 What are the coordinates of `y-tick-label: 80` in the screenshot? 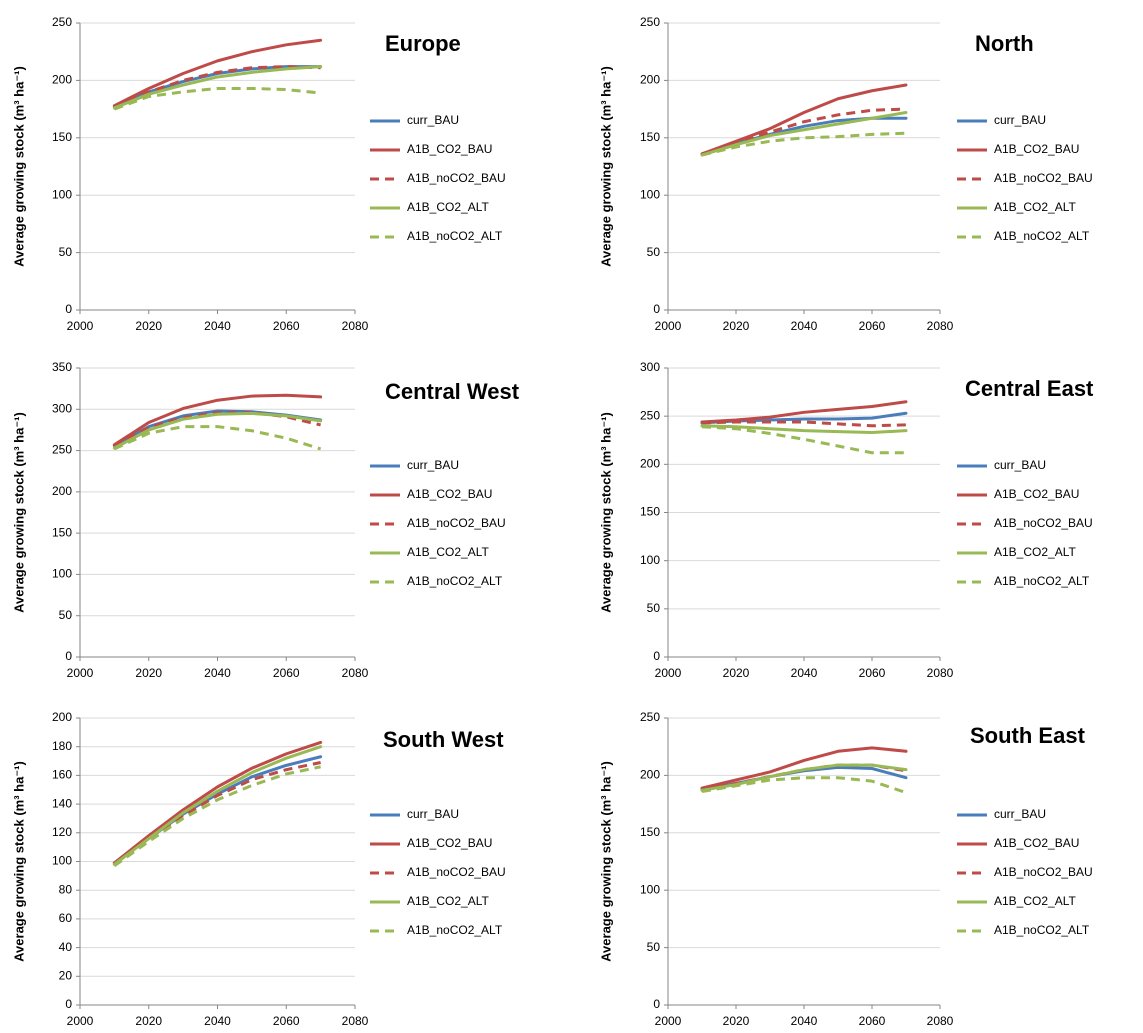 It's located at (66, 889).